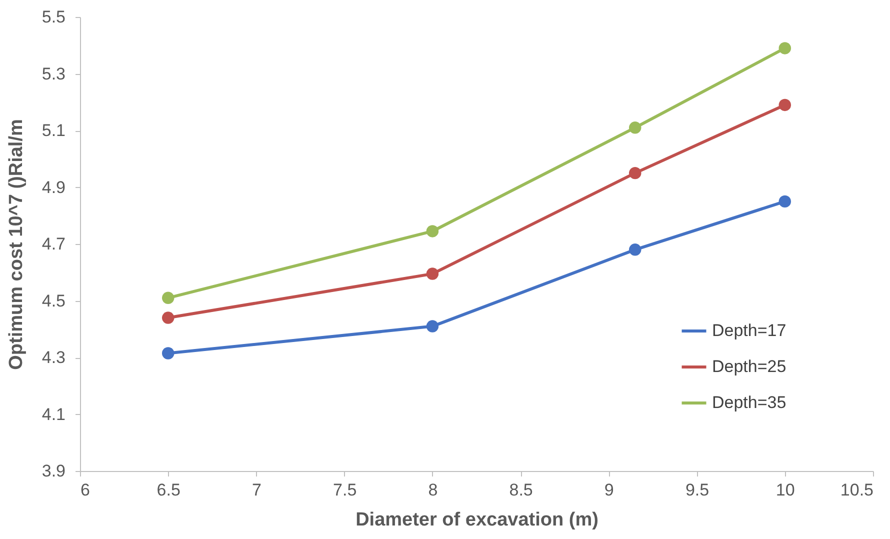  I want to click on x-tick-label: 6, so click(85, 490).